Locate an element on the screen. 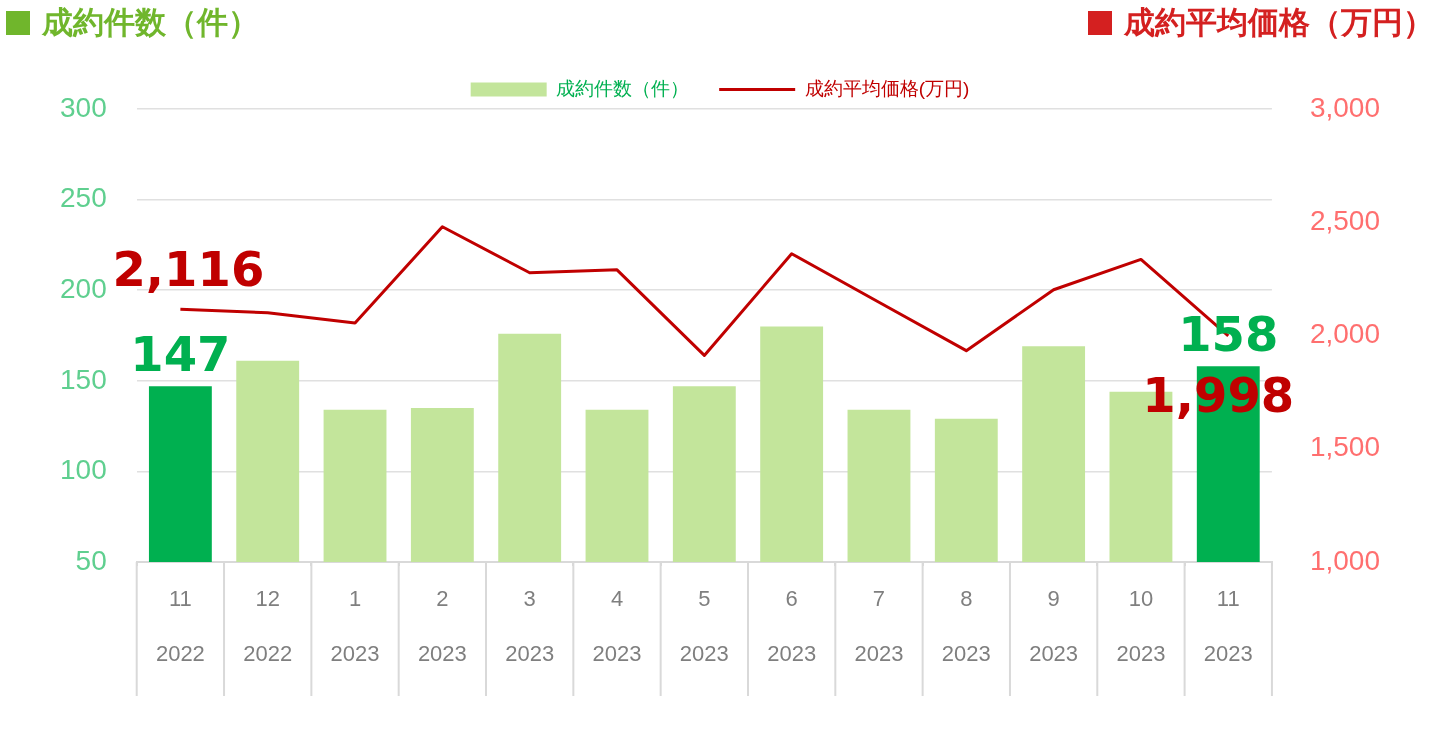  category-label: 7 2023 is located at coordinates (879, 625).